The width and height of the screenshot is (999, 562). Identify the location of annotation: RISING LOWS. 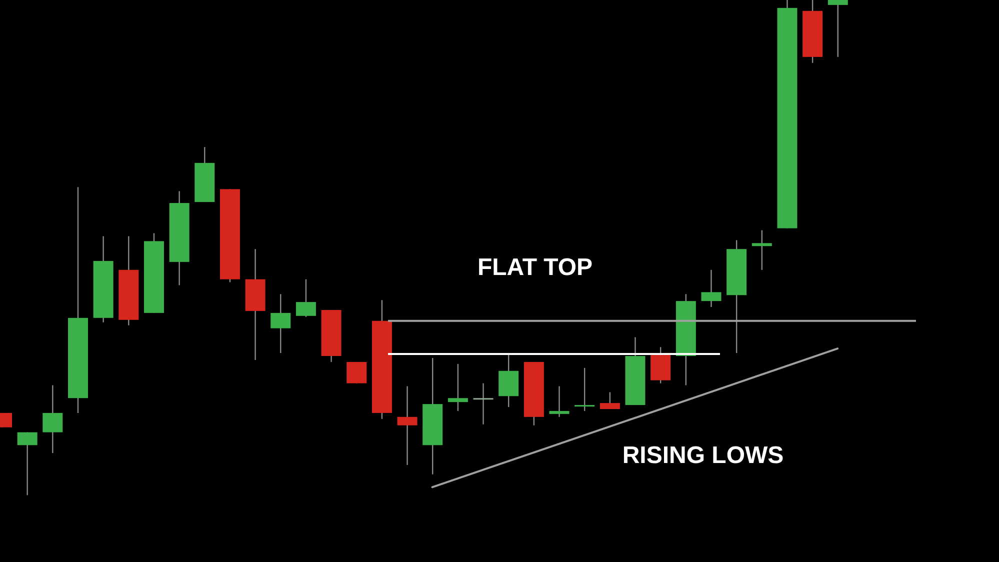
(703, 456).